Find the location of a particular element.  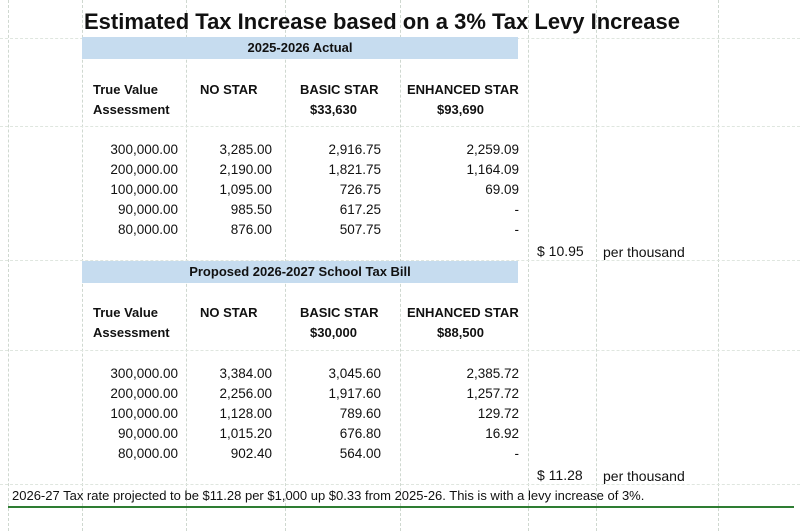

cell-basic-star: 676.80 is located at coordinates (360, 433).